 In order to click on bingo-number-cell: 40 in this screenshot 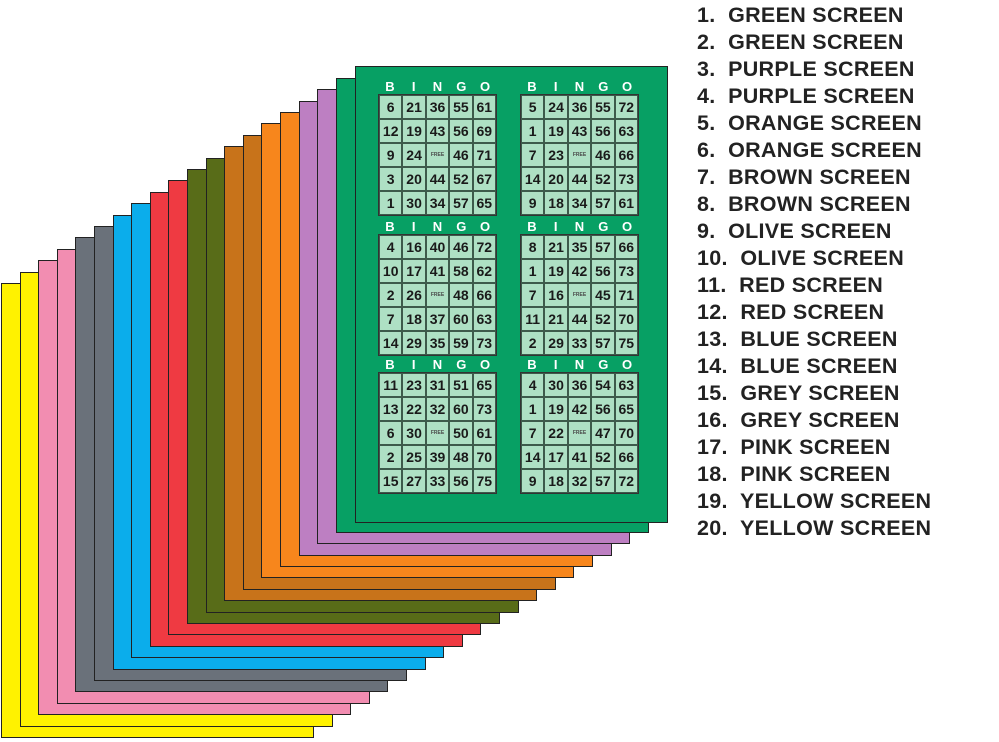, I will do `click(437, 247)`.